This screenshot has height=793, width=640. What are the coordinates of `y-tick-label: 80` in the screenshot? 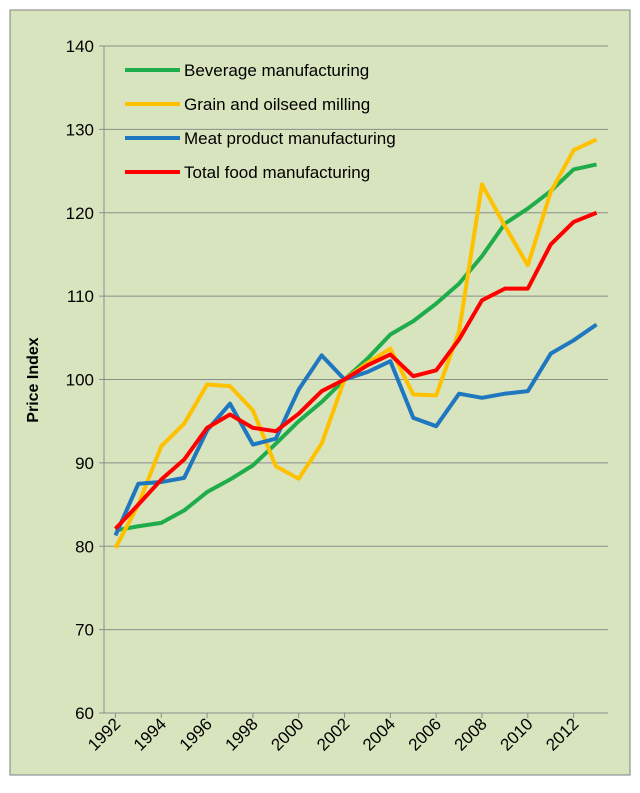 It's located at (84, 546).